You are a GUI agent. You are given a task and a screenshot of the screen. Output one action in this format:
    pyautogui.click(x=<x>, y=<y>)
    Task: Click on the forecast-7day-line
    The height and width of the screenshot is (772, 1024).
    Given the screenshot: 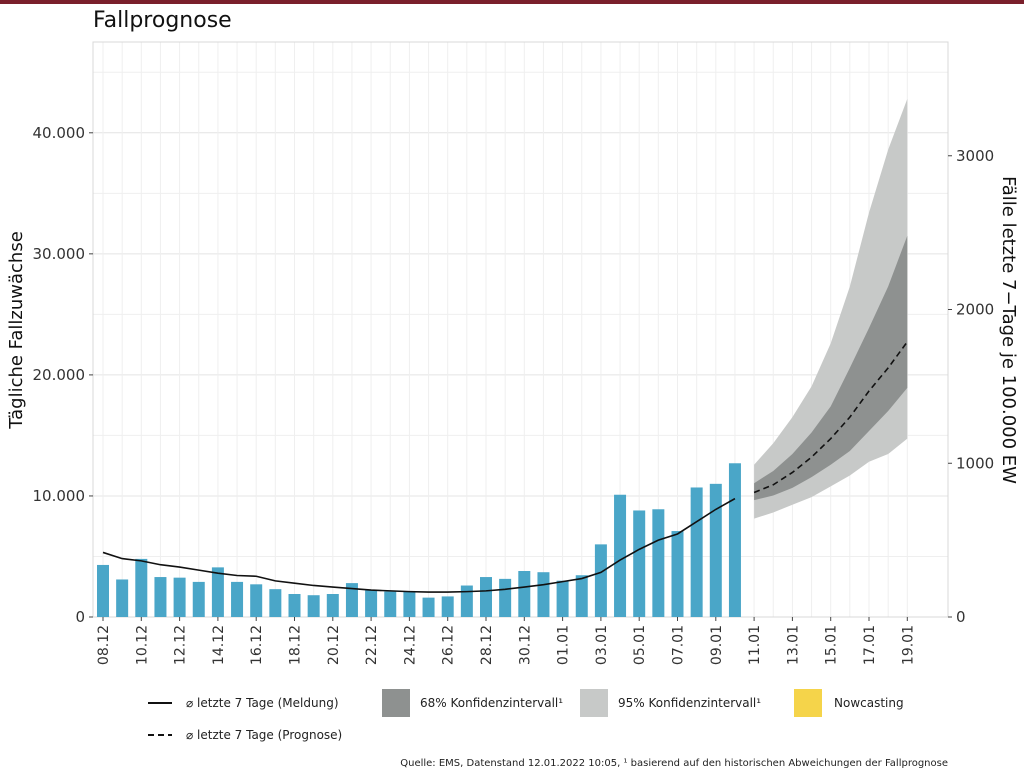 What is the action you would take?
    pyautogui.click(x=830, y=417)
    